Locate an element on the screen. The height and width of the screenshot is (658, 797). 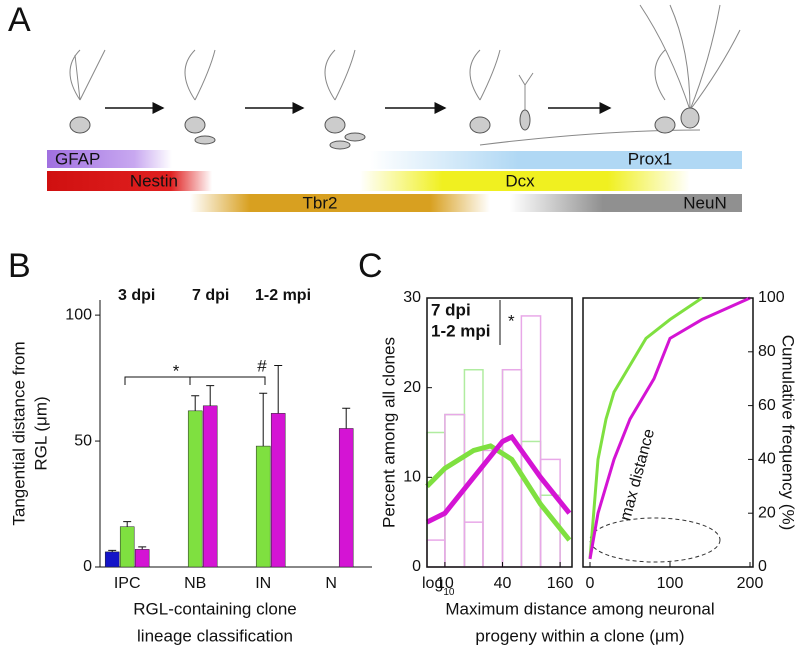
y-axis-label: Cumulative frequency (%) is located at coordinates (788, 433).